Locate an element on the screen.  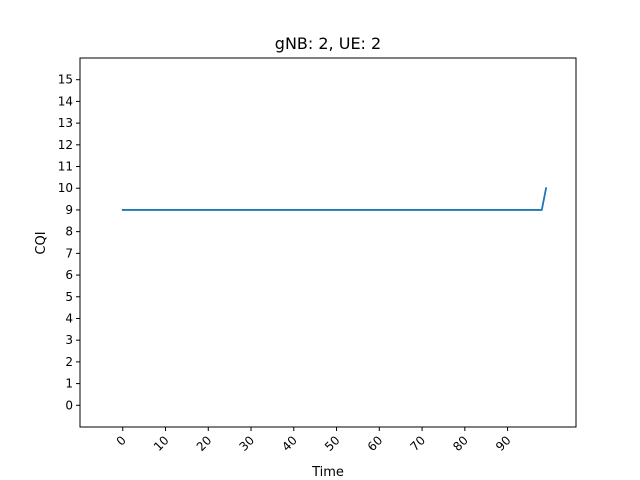
y-tick-label: 12 is located at coordinates (65, 145).